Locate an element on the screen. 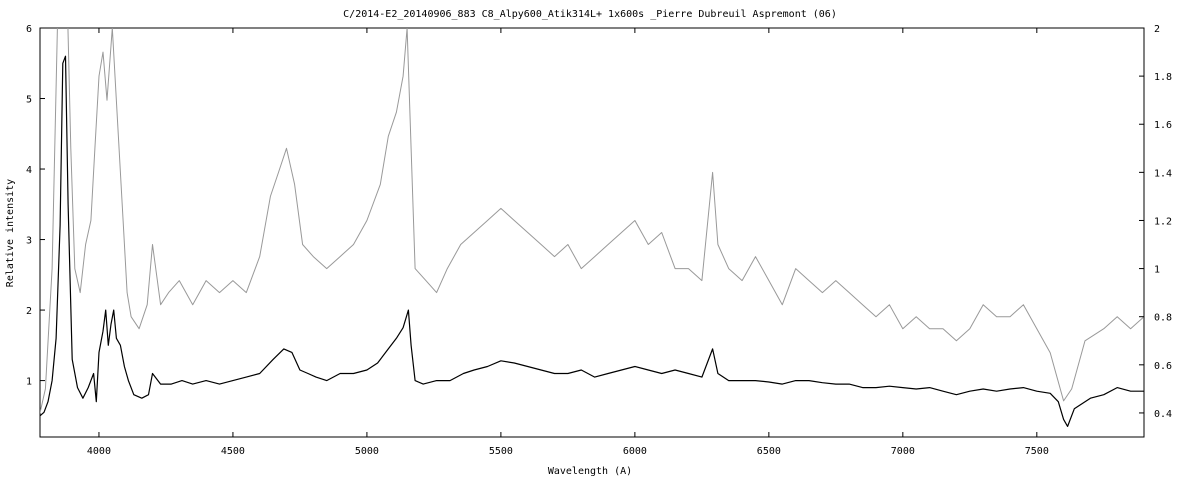  y-tick-label-left: 1 is located at coordinates (29, 382).